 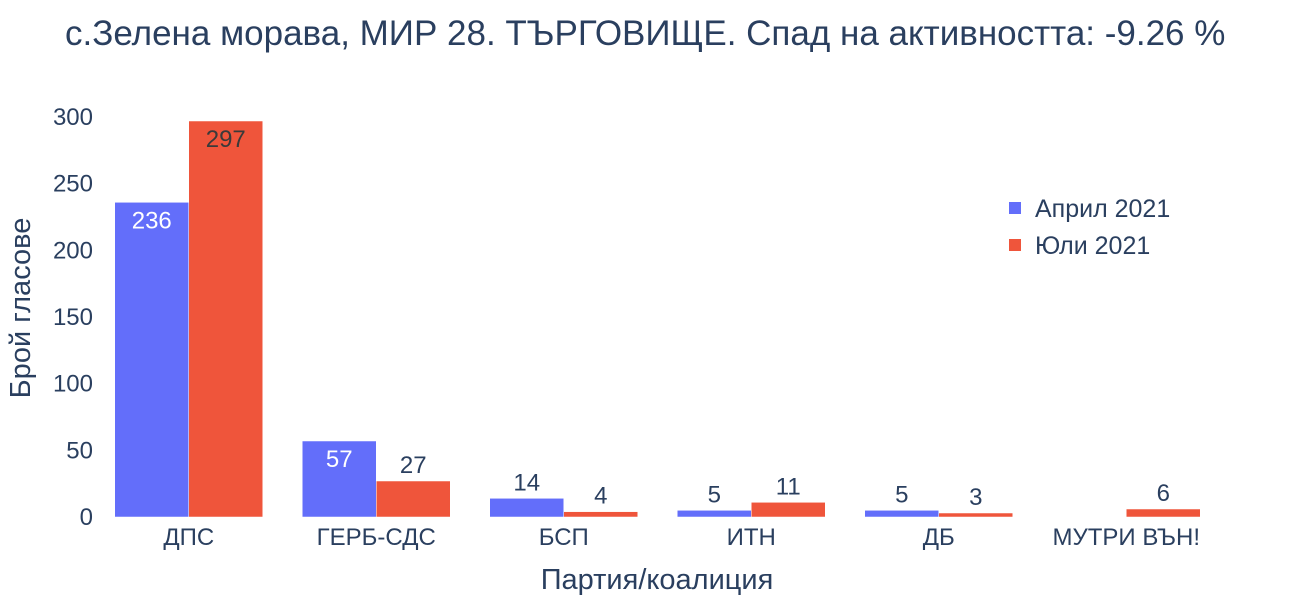 I want to click on x-tick-label: ДПС, so click(x=188, y=537).